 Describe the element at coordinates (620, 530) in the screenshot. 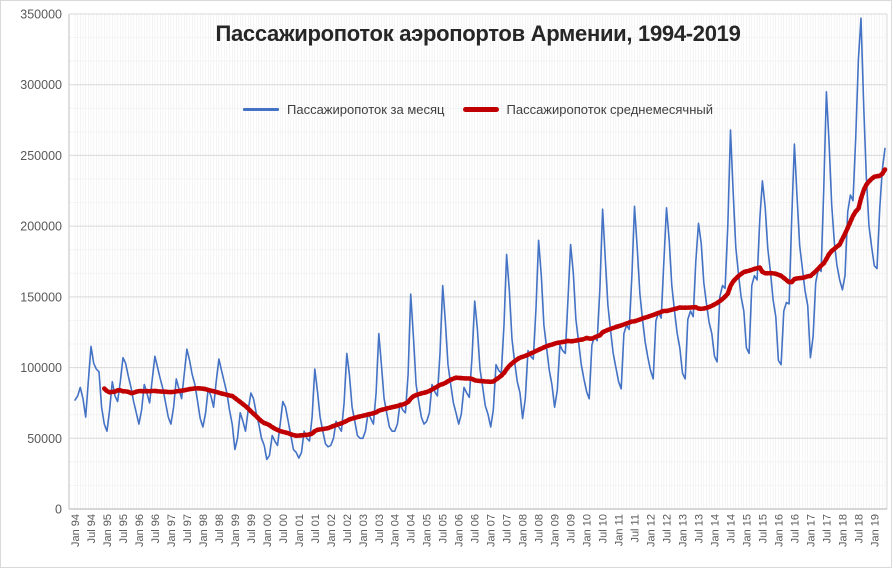

I see `svg-text: Jan 11` at that location.